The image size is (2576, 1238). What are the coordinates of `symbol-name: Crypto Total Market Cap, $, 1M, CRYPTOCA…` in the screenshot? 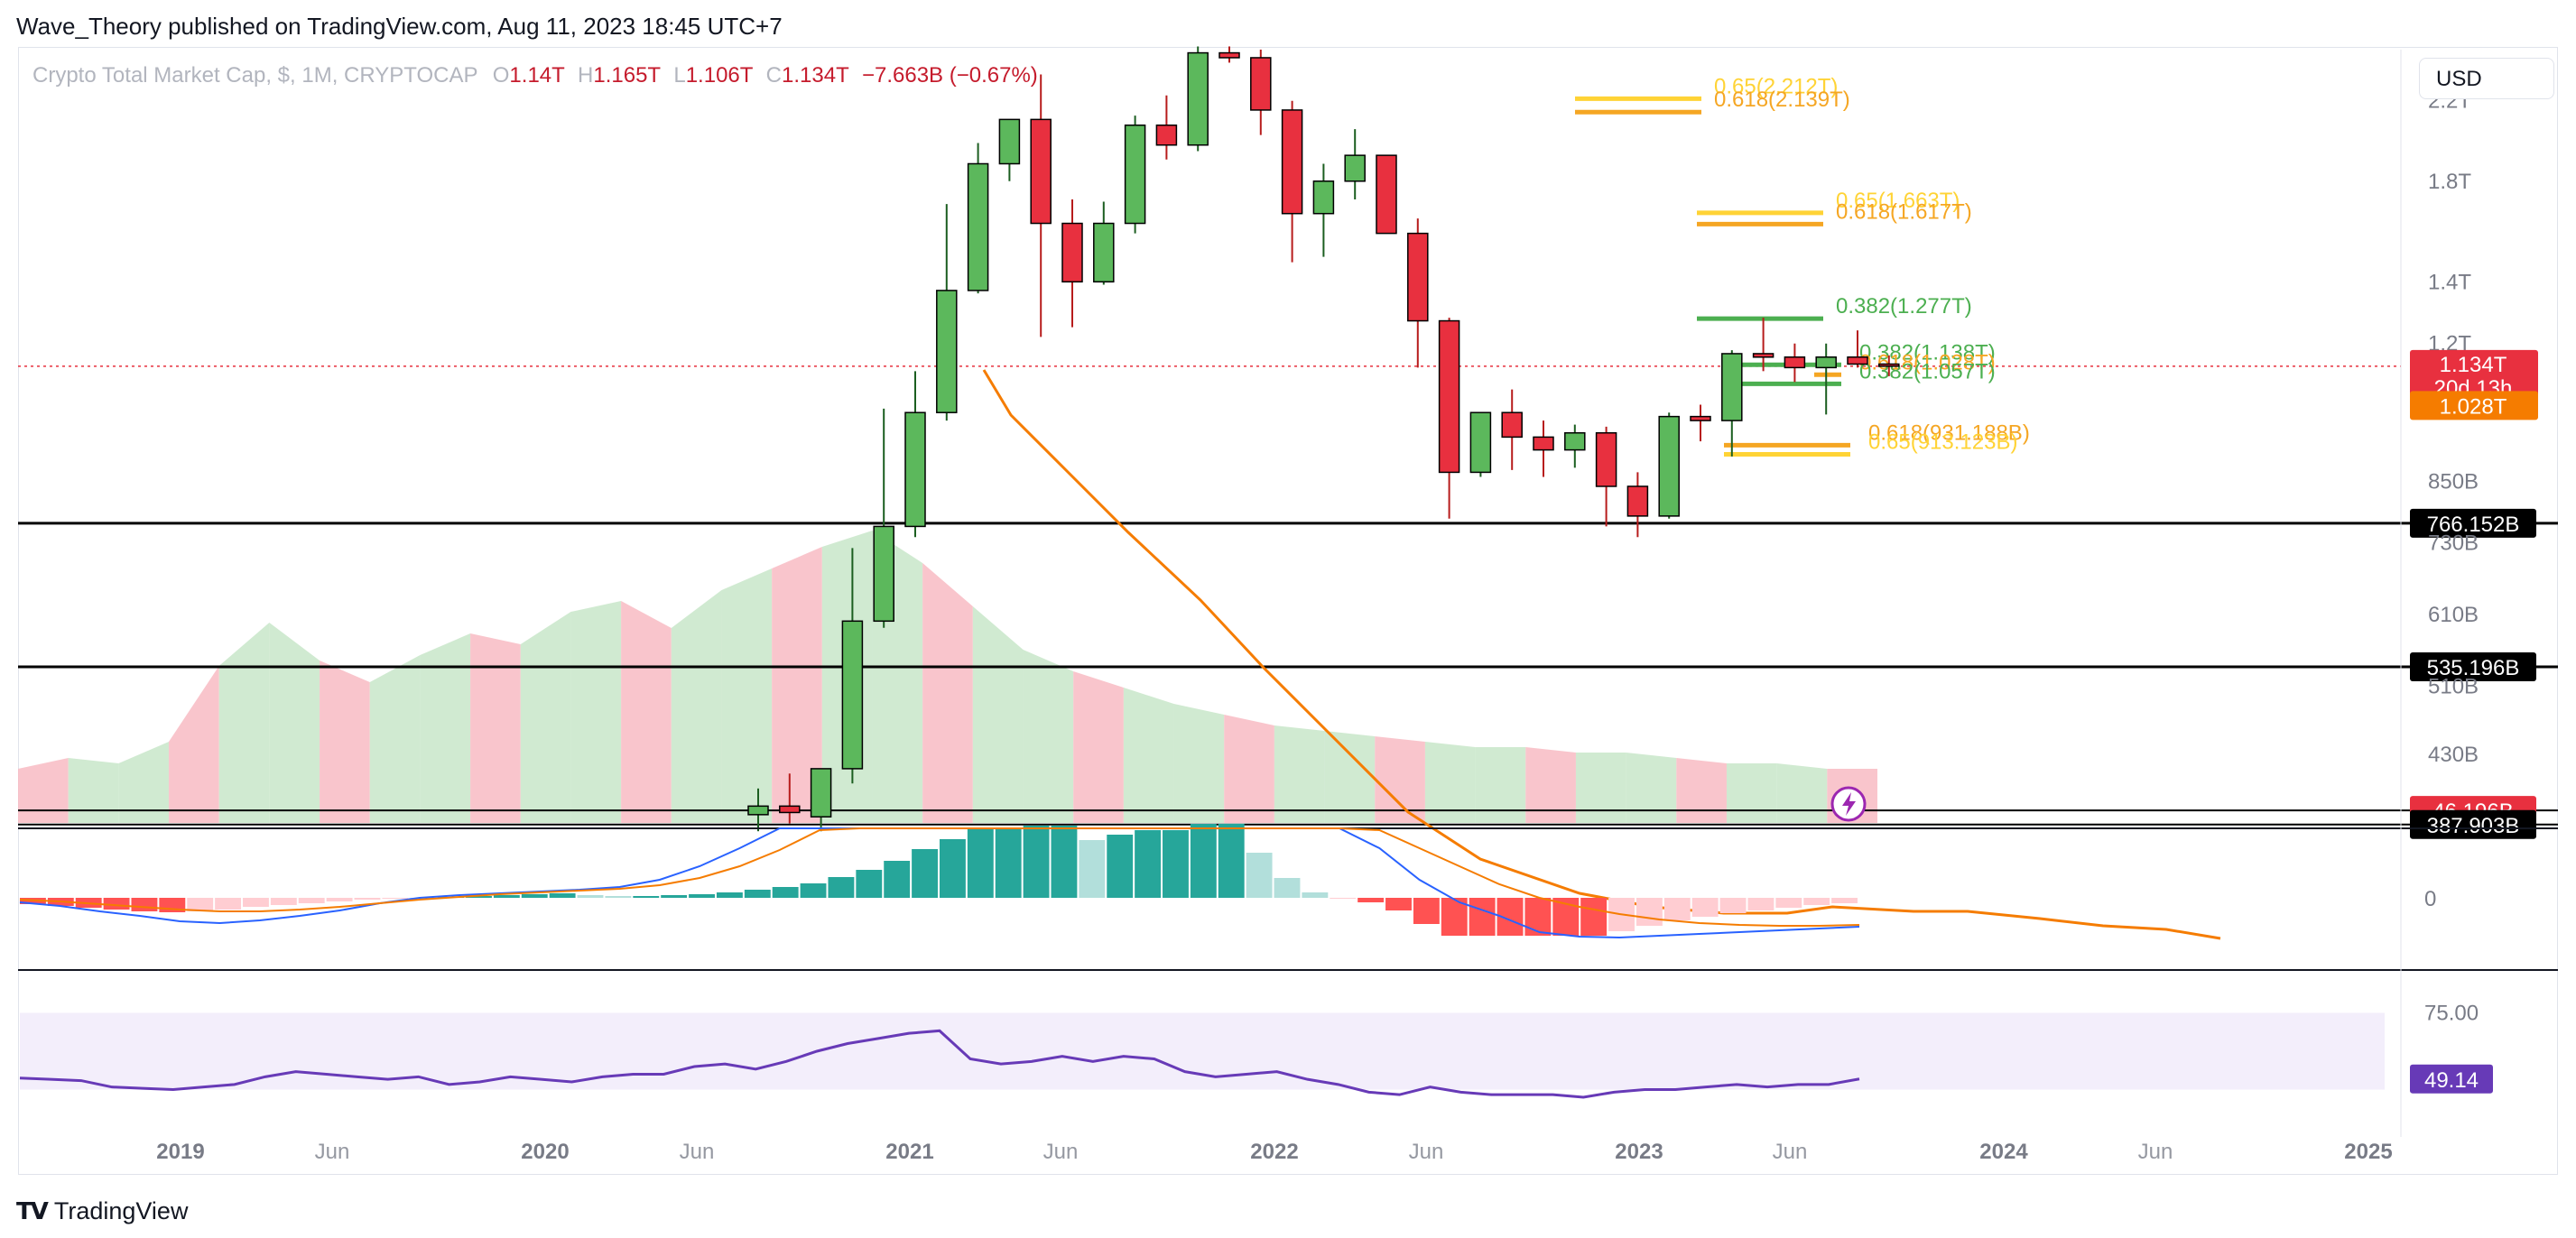 It's located at (255, 75).